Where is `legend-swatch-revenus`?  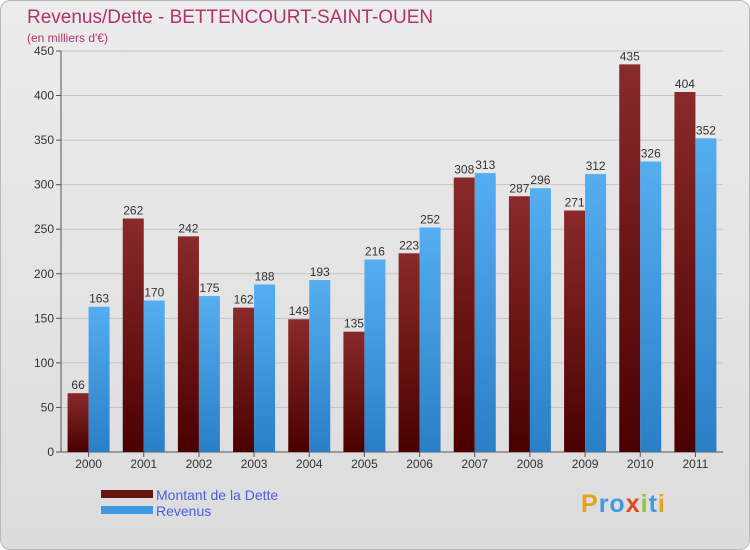
legend-swatch-revenus is located at coordinates (127, 510).